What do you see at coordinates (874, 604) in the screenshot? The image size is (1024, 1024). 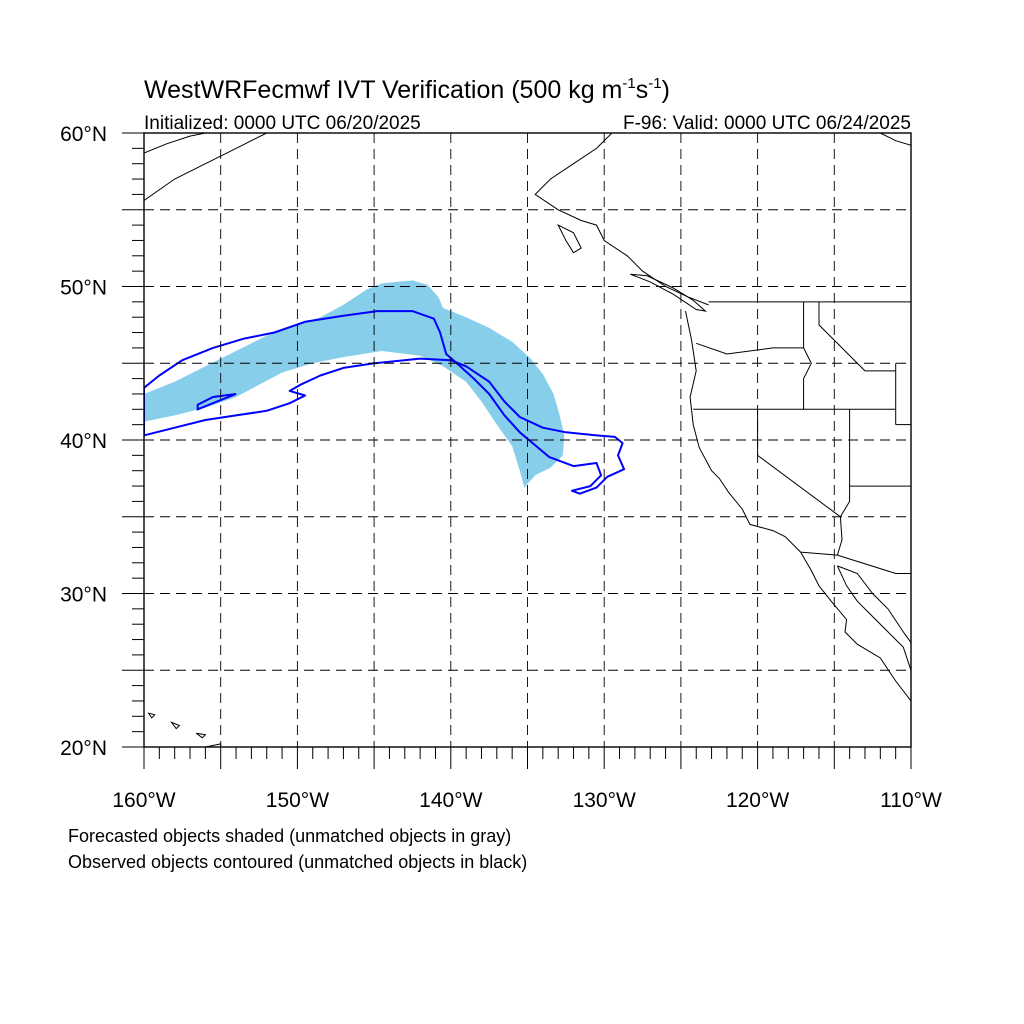 I see `coastline-mexico-mainland` at bounding box center [874, 604].